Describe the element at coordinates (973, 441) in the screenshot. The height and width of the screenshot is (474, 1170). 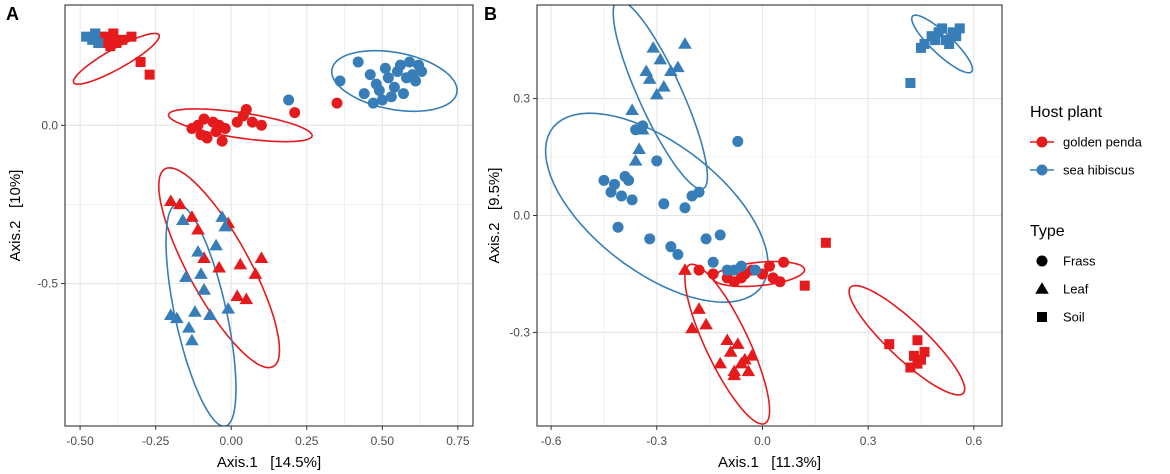
I see `x-tick-label: 0.6` at that location.